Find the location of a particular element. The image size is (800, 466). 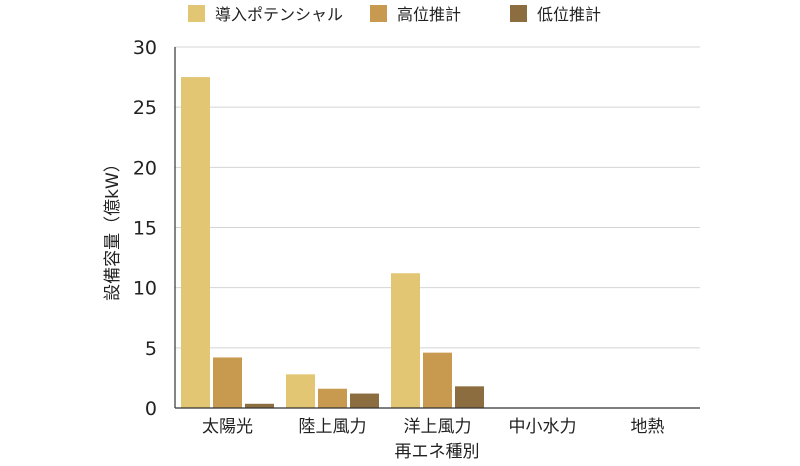

legend: 導入ポテンシャル 高位推計 低位推計 is located at coordinates (394, 14).